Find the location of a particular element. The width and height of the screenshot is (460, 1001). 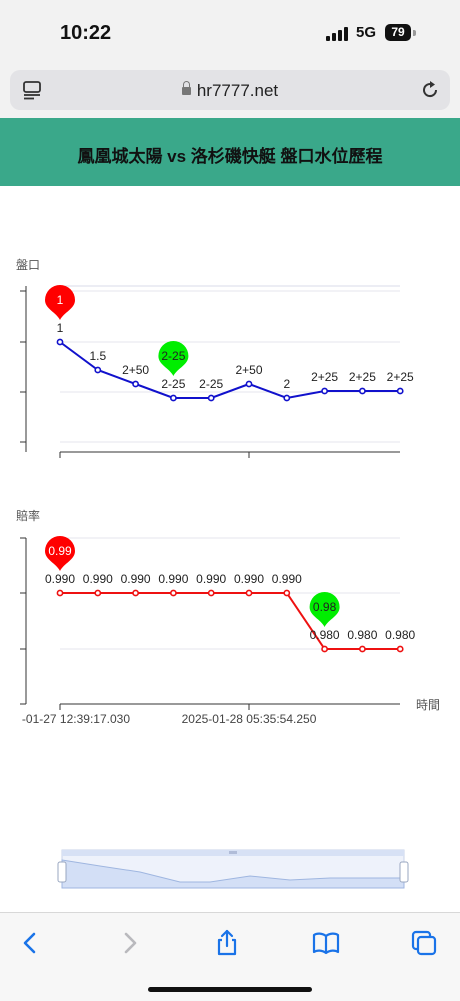

handicap-series: 1 1.5 2+50 2-25 2-25 2+50 2 2+25 2+25 2+25 1 2-25 is located at coordinates (229, 343).